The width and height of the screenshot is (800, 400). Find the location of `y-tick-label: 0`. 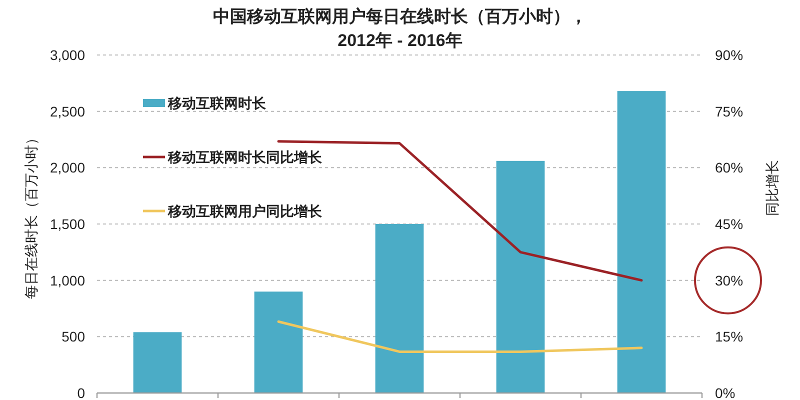

y-tick-label: 0 is located at coordinates (81, 392).